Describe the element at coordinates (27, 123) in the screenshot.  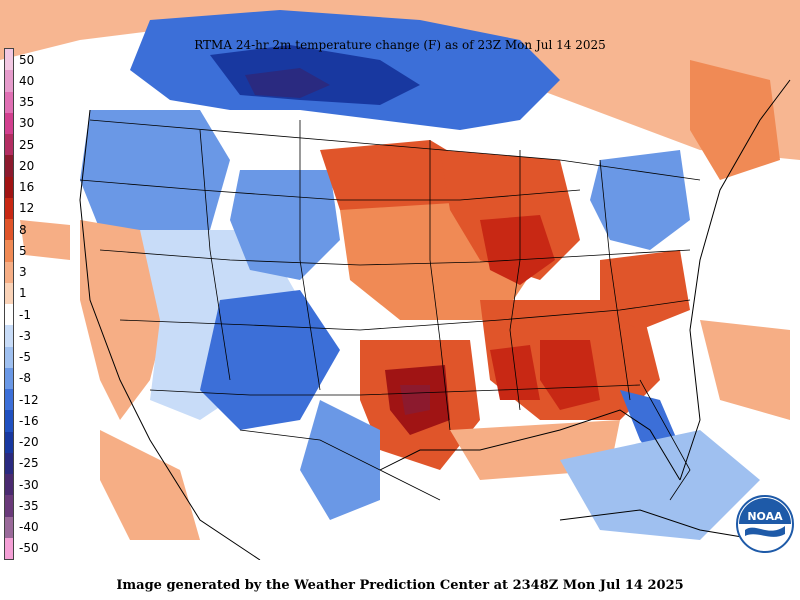
I see `legend-label: 30` at that location.